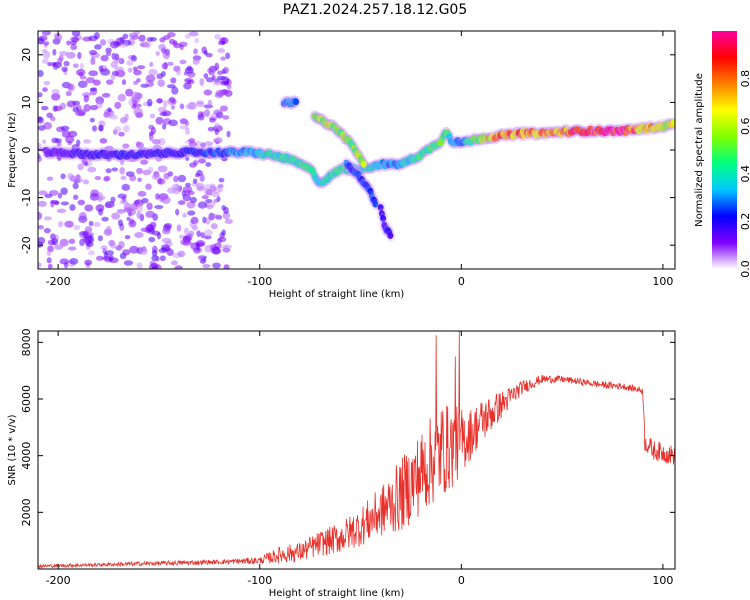 Image resolution: width=750 pixels, height=600 pixels. Describe the element at coordinates (26, 342) in the screenshot. I see `y-tick-label-bottom: 8000` at that location.